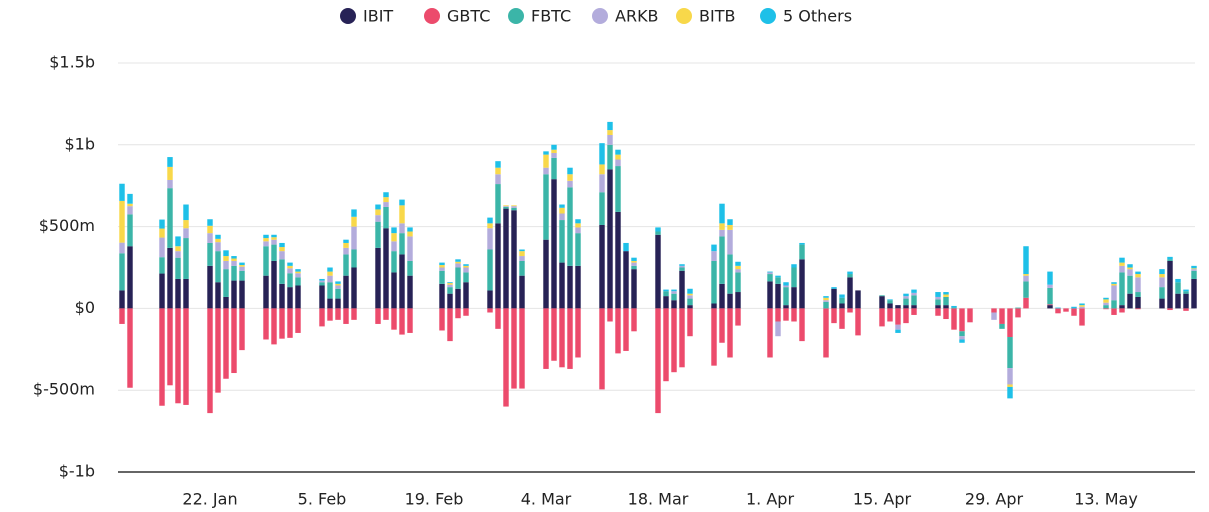 The width and height of the screenshot is (1209, 512). What do you see at coordinates (658, 499) in the screenshot?
I see `x-tick-label: 18. Mar` at bounding box center [658, 499].